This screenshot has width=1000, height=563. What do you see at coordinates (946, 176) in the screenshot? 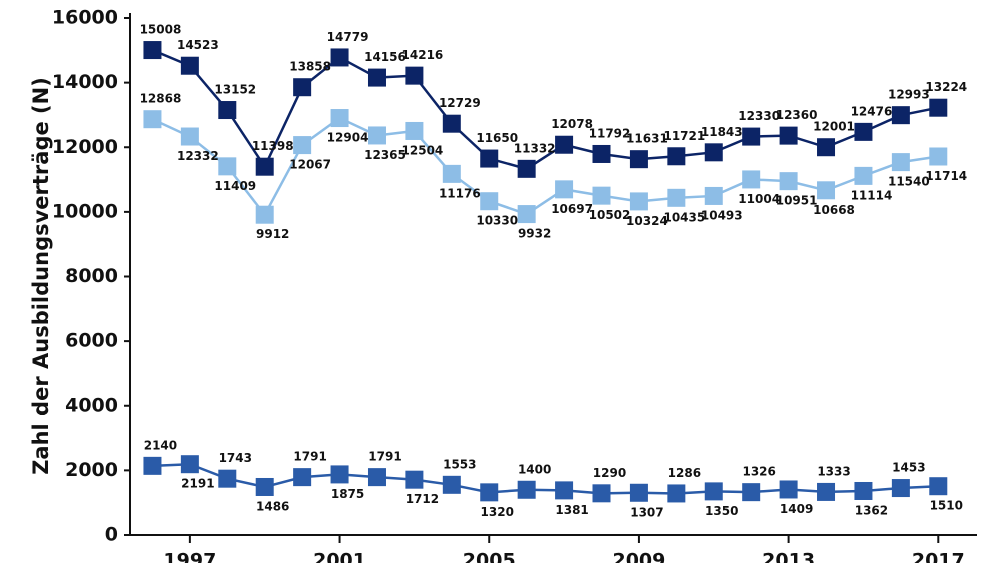
I see `value-label: 11714` at bounding box center [946, 176].